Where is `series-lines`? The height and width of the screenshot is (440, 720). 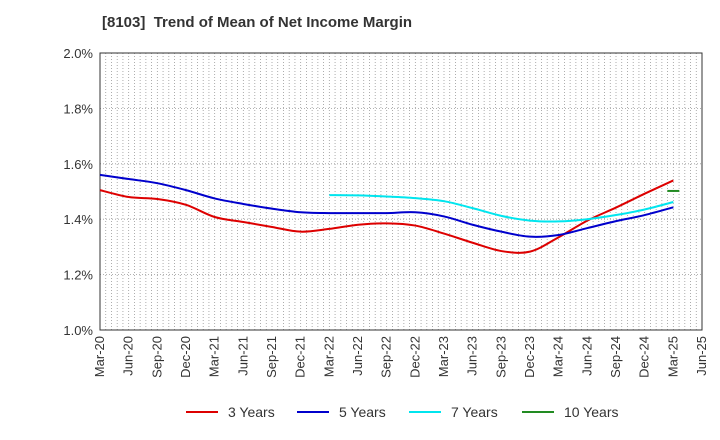
series-lines is located at coordinates (389, 213).